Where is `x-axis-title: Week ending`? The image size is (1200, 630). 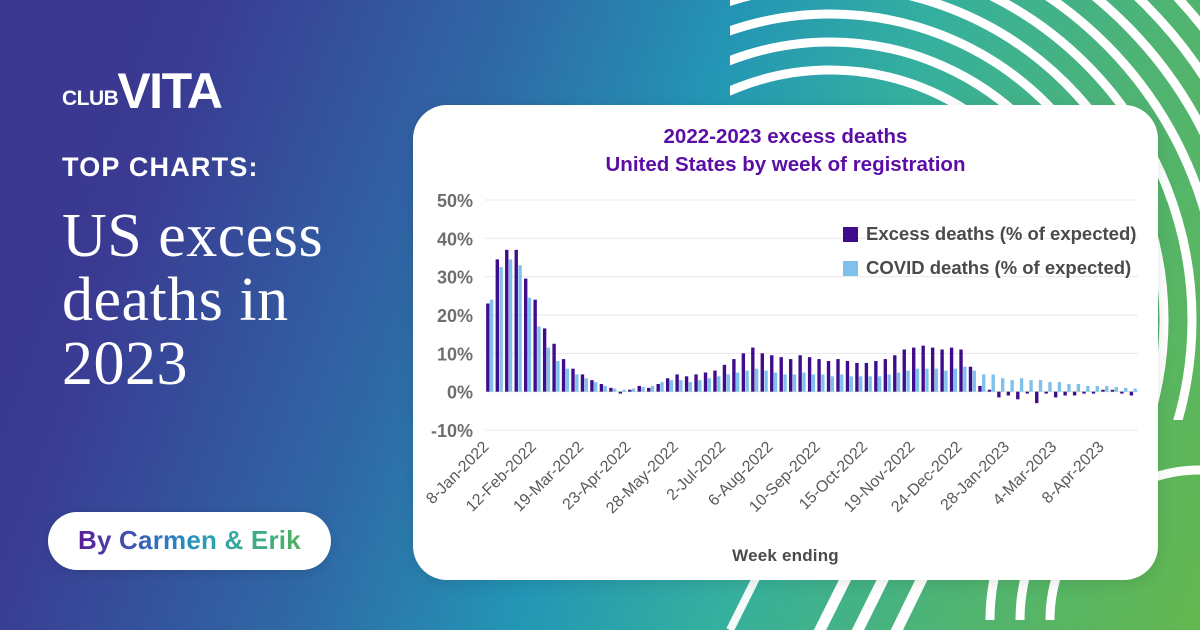
x-axis-title: Week ending is located at coordinates (785, 555).